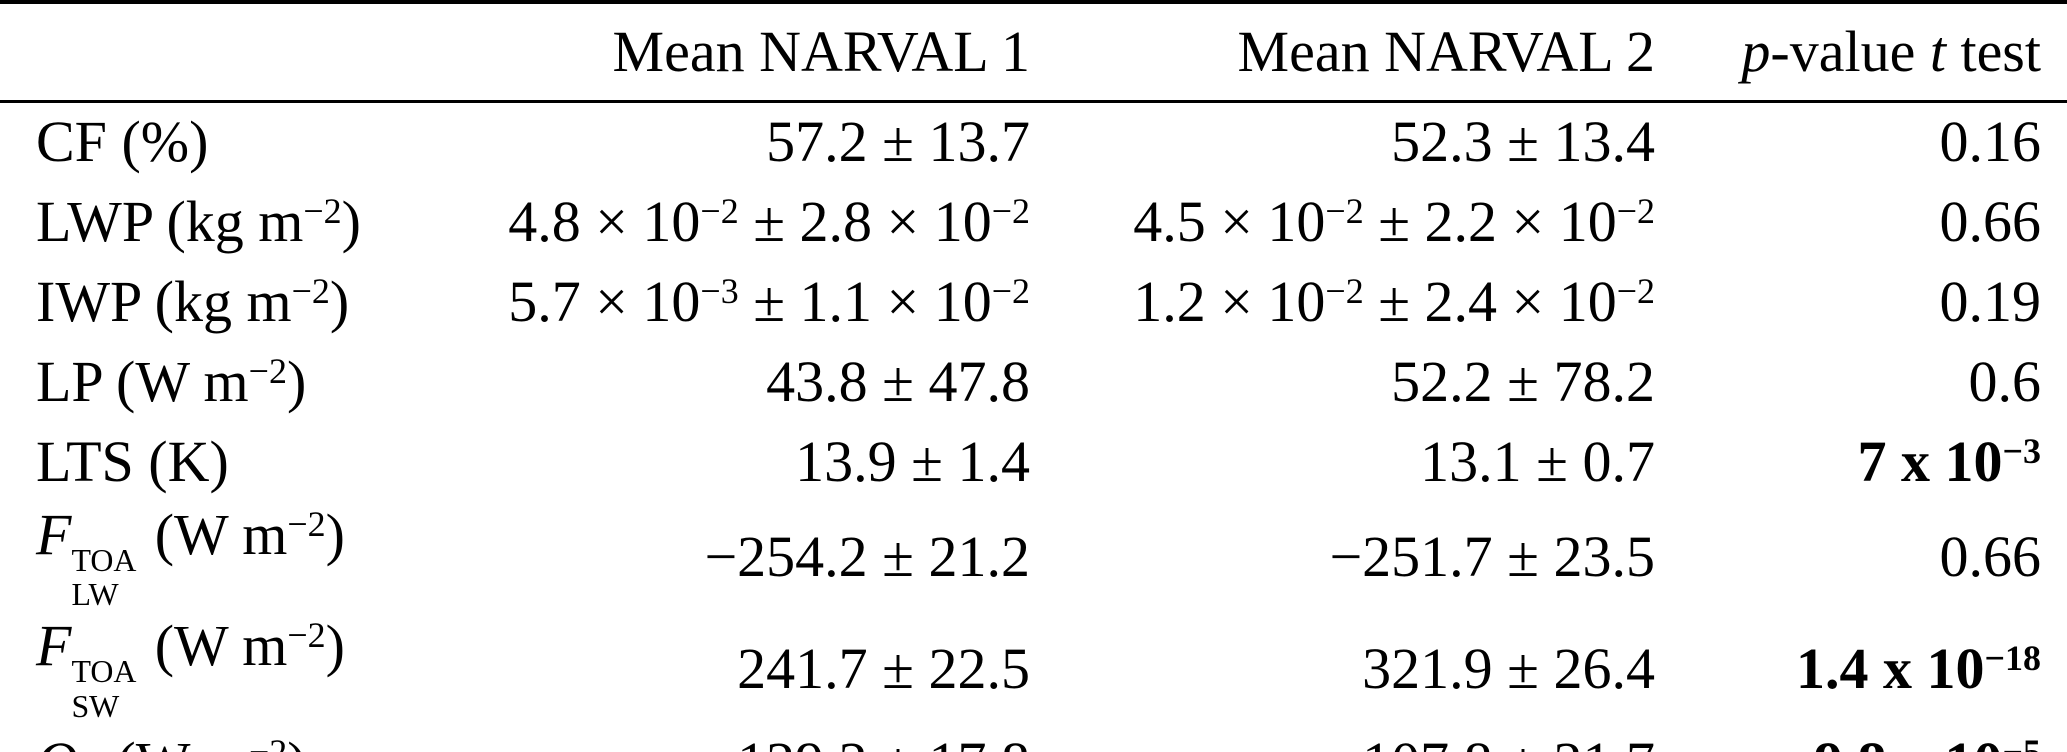  I want to click on narval1-value: 241.7 ± 22.5, so click(883, 668).